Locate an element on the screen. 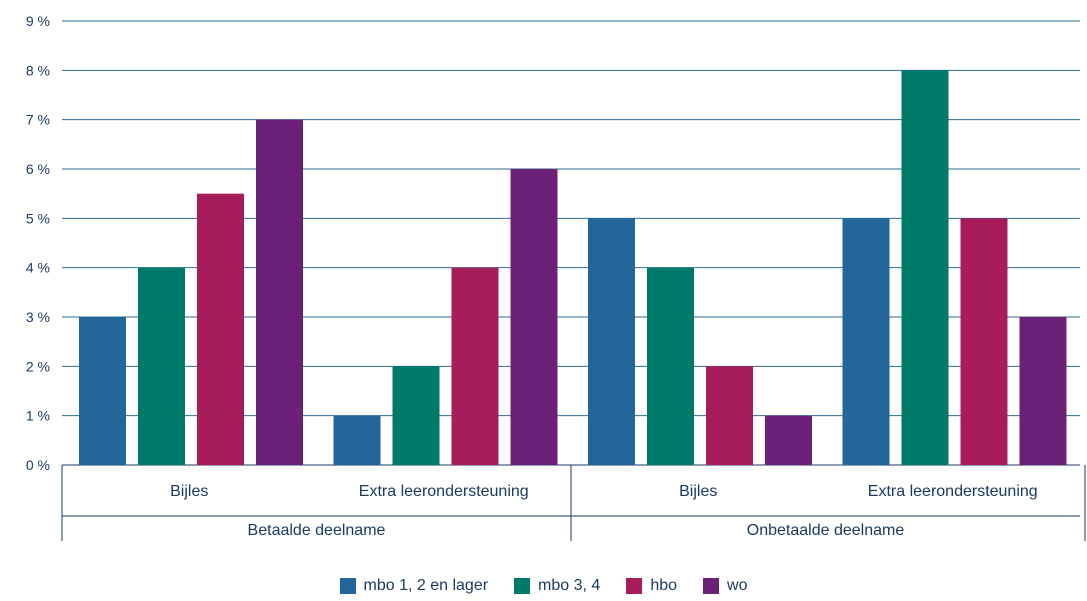  legend: mbo 1, 2 en lager mbo 3, 4 hbo wo is located at coordinates (543, 586).